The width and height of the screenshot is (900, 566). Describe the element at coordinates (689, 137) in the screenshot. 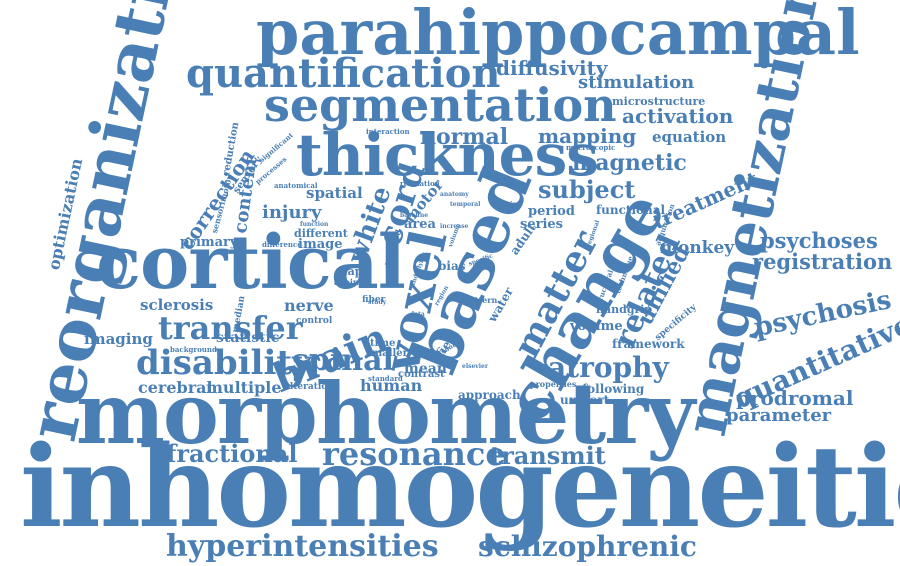

I see `word-equation: equation` at that location.